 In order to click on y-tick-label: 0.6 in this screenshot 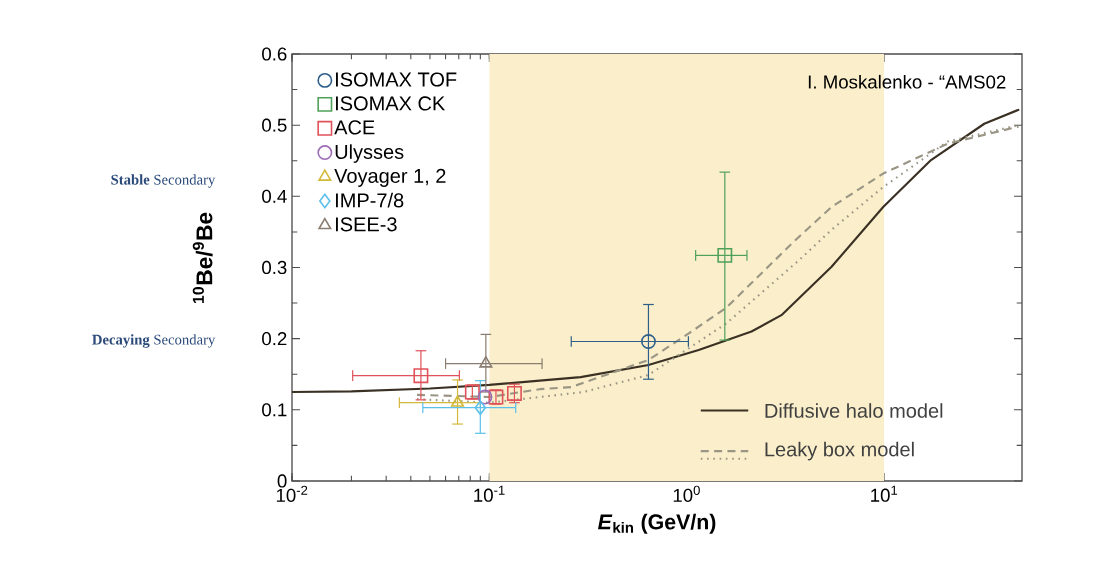, I will do `click(274, 54)`.